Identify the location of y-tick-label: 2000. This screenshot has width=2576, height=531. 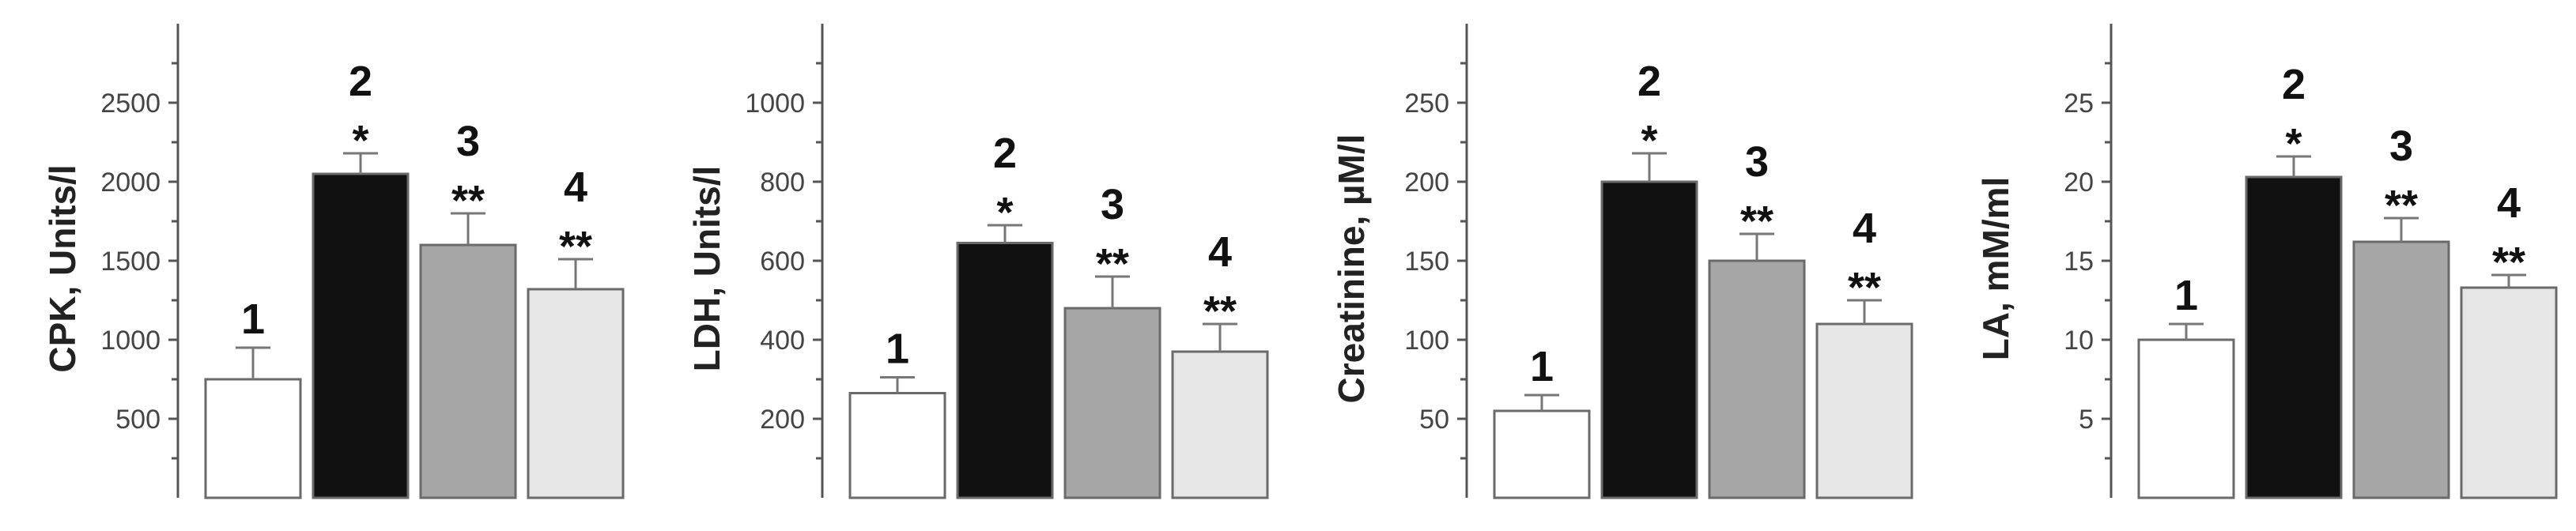
(130, 183).